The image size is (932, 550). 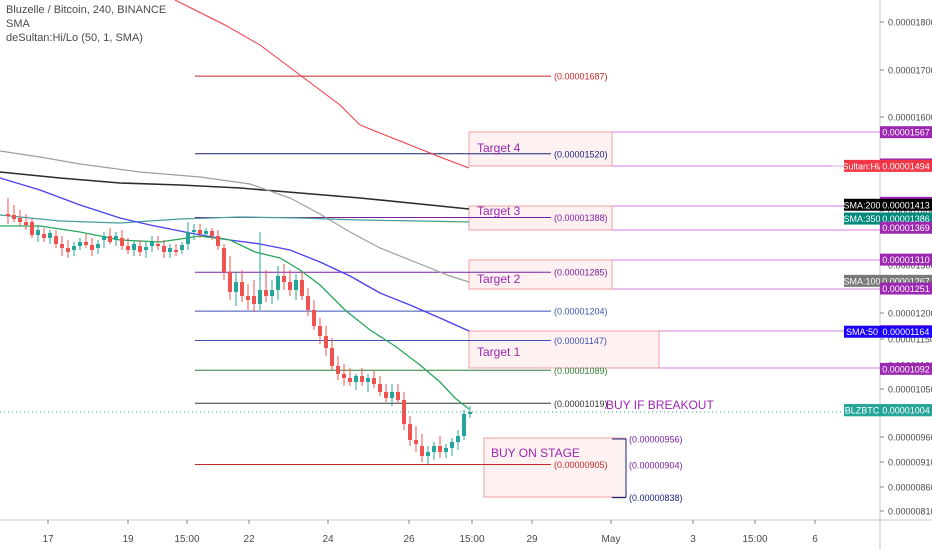 I want to click on price-tick-label: 0.00001200, so click(x=910, y=314).